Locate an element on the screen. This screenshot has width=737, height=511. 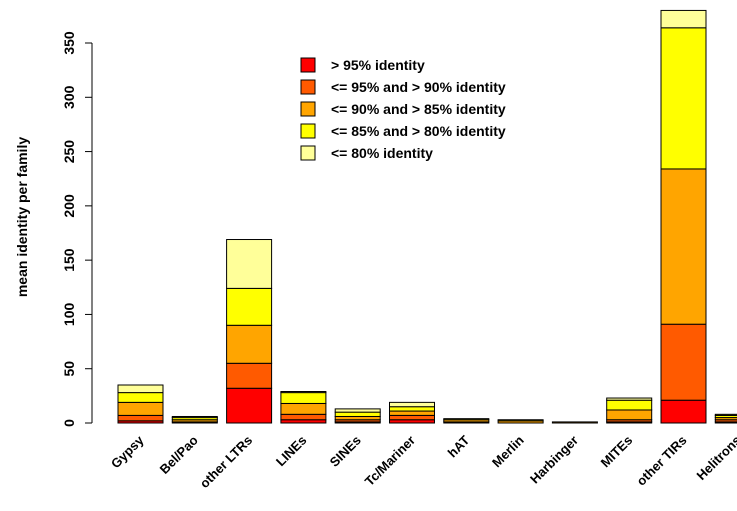
x-tick-label: Helitrons is located at coordinates (715, 458).